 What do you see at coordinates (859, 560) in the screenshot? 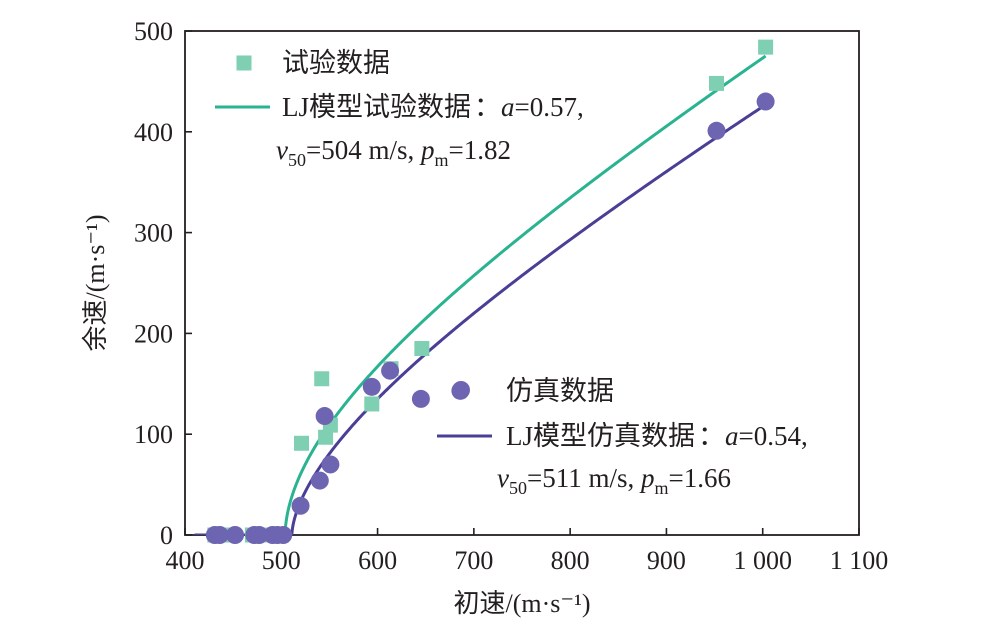
I see `x-tick-label: 1 100` at bounding box center [859, 560].